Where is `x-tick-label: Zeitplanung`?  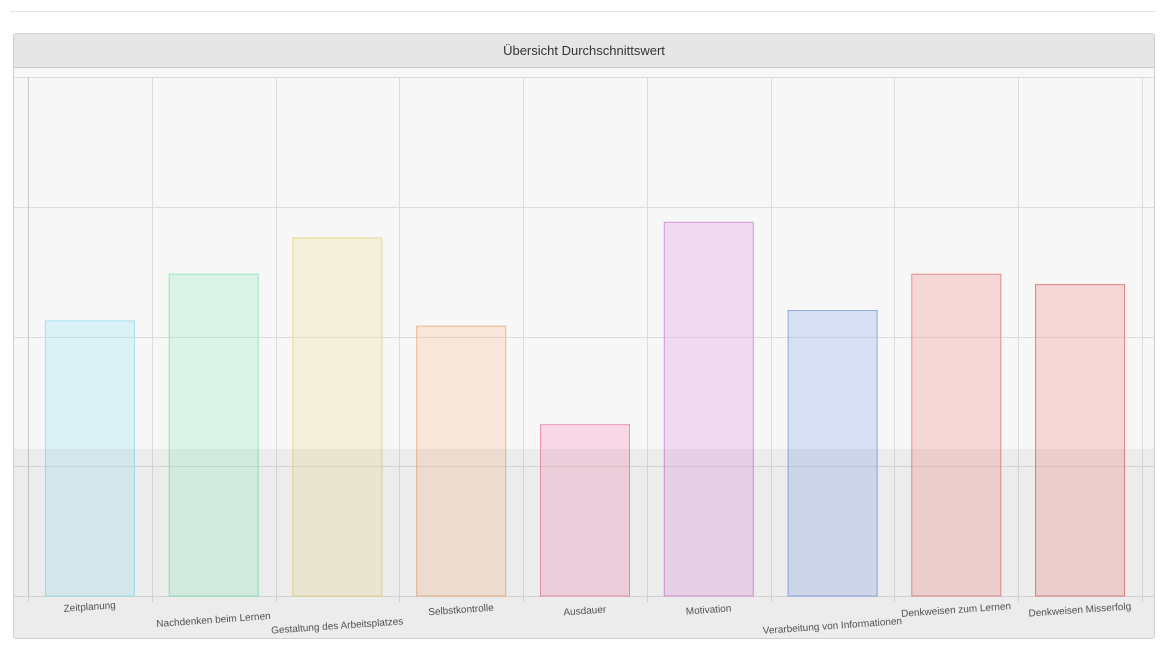 x-tick-label: Zeitplanung is located at coordinates (89, 607).